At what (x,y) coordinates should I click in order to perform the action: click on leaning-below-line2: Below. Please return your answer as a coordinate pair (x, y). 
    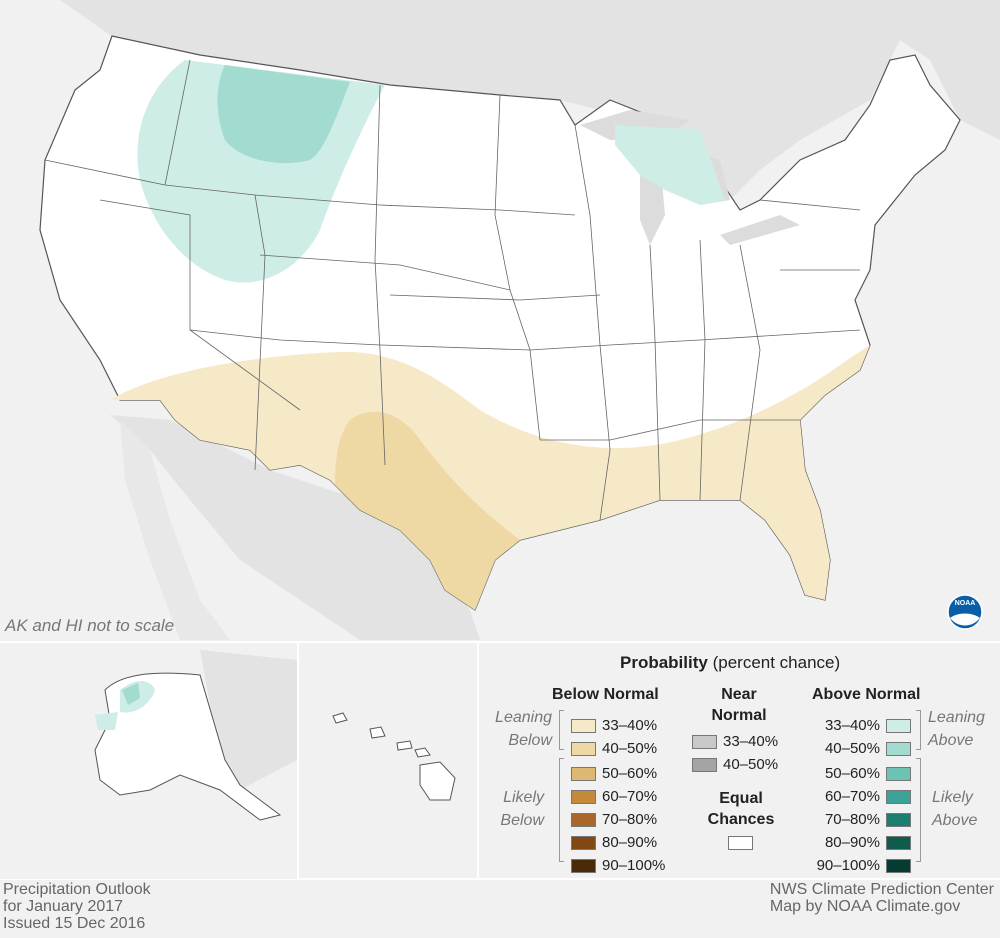
    Looking at the image, I should click on (530, 740).